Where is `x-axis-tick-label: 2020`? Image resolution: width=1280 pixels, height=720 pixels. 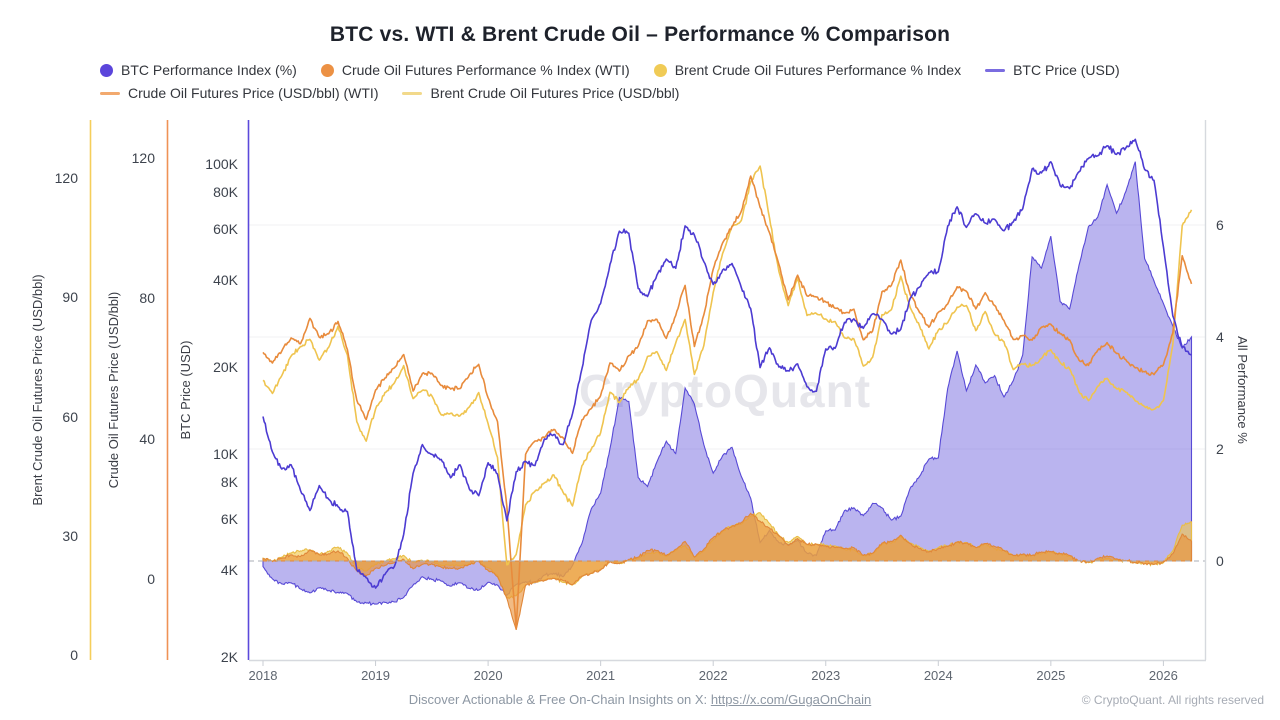 x-axis-tick-label: 2020 is located at coordinates (488, 675).